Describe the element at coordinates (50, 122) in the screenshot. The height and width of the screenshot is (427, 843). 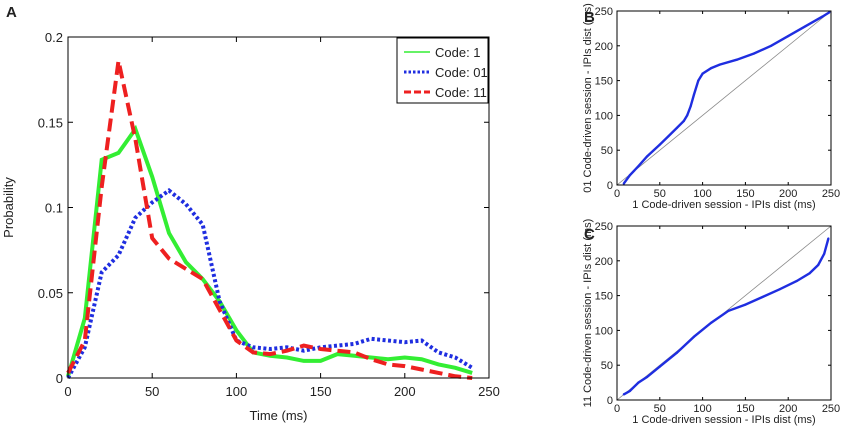
I see `y-tick-label: 0.15` at that location.